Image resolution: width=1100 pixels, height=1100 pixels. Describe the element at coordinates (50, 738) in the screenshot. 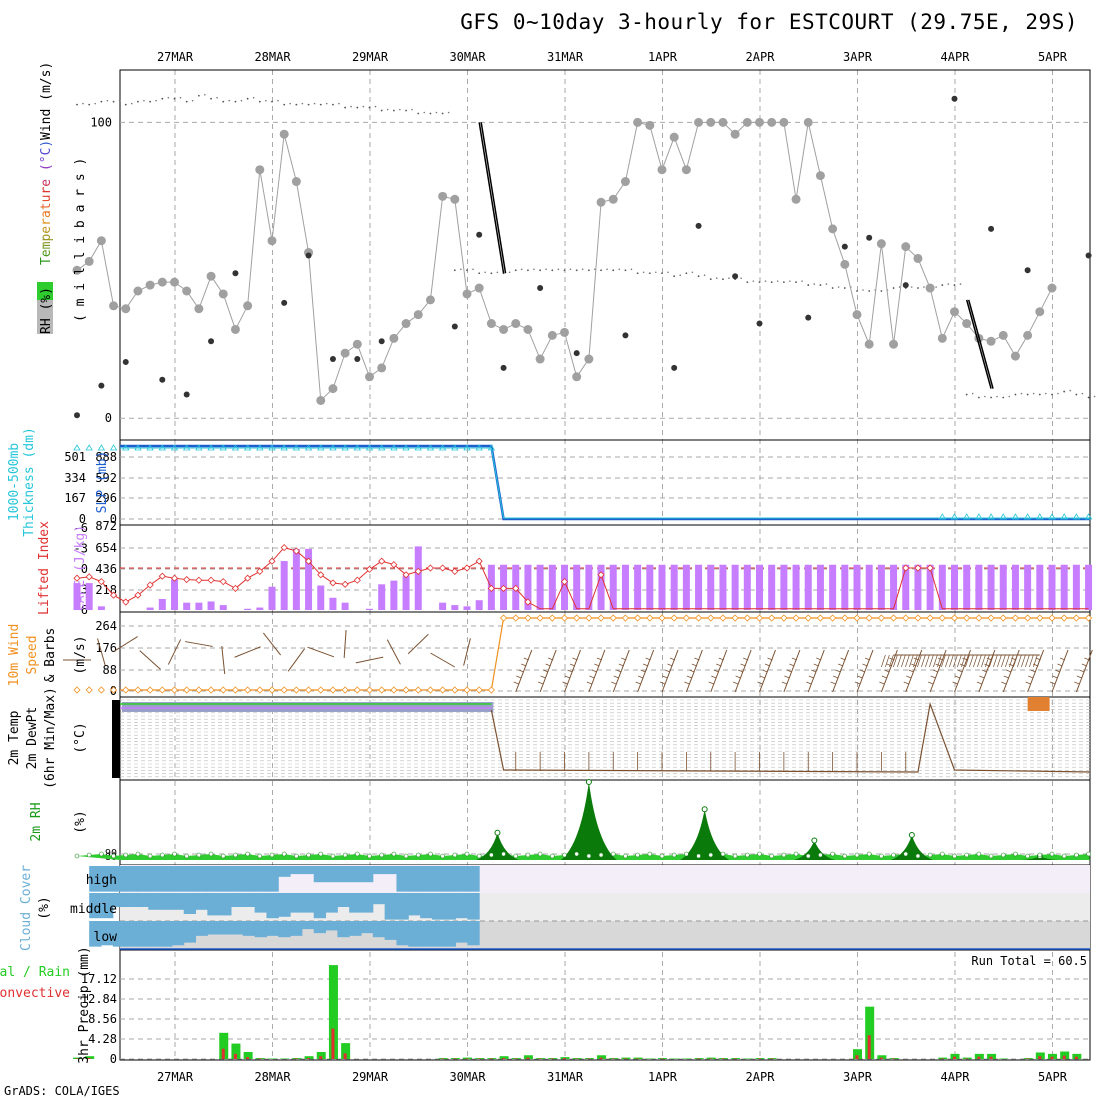

I see `y-axis-label-minmax: (6hr Min/Max)` at that location.